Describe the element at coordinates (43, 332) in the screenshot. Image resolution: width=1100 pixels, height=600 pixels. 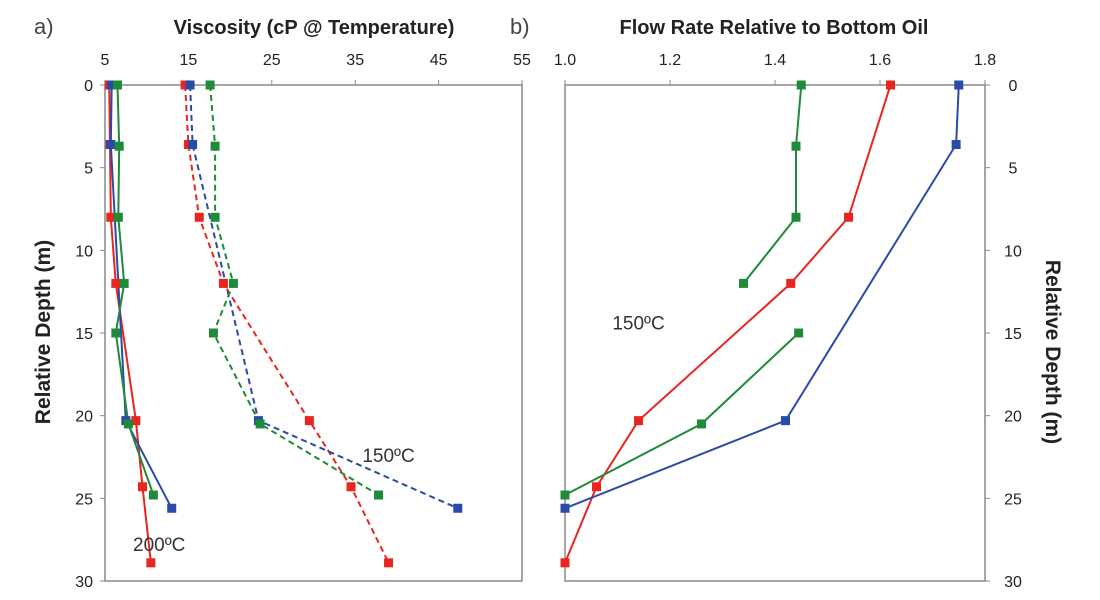
I see `chart-a-ylabel: Relative Depth (m)` at that location.